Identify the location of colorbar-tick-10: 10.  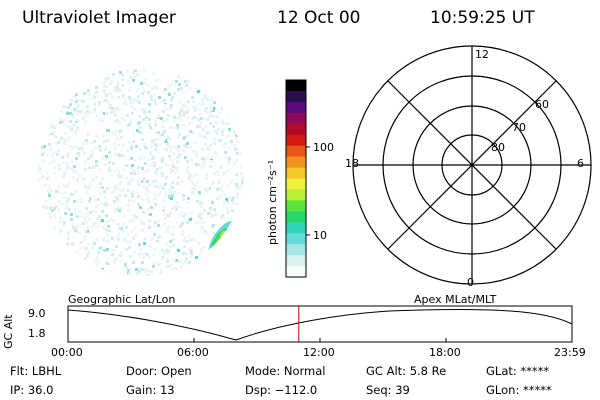
(320, 235).